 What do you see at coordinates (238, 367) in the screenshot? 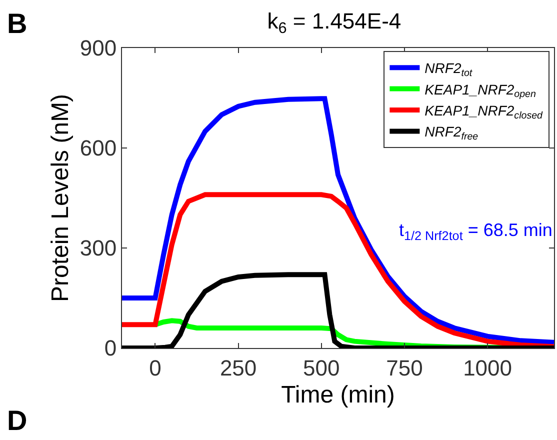
I see `x-tick-label: 250` at bounding box center [238, 367].